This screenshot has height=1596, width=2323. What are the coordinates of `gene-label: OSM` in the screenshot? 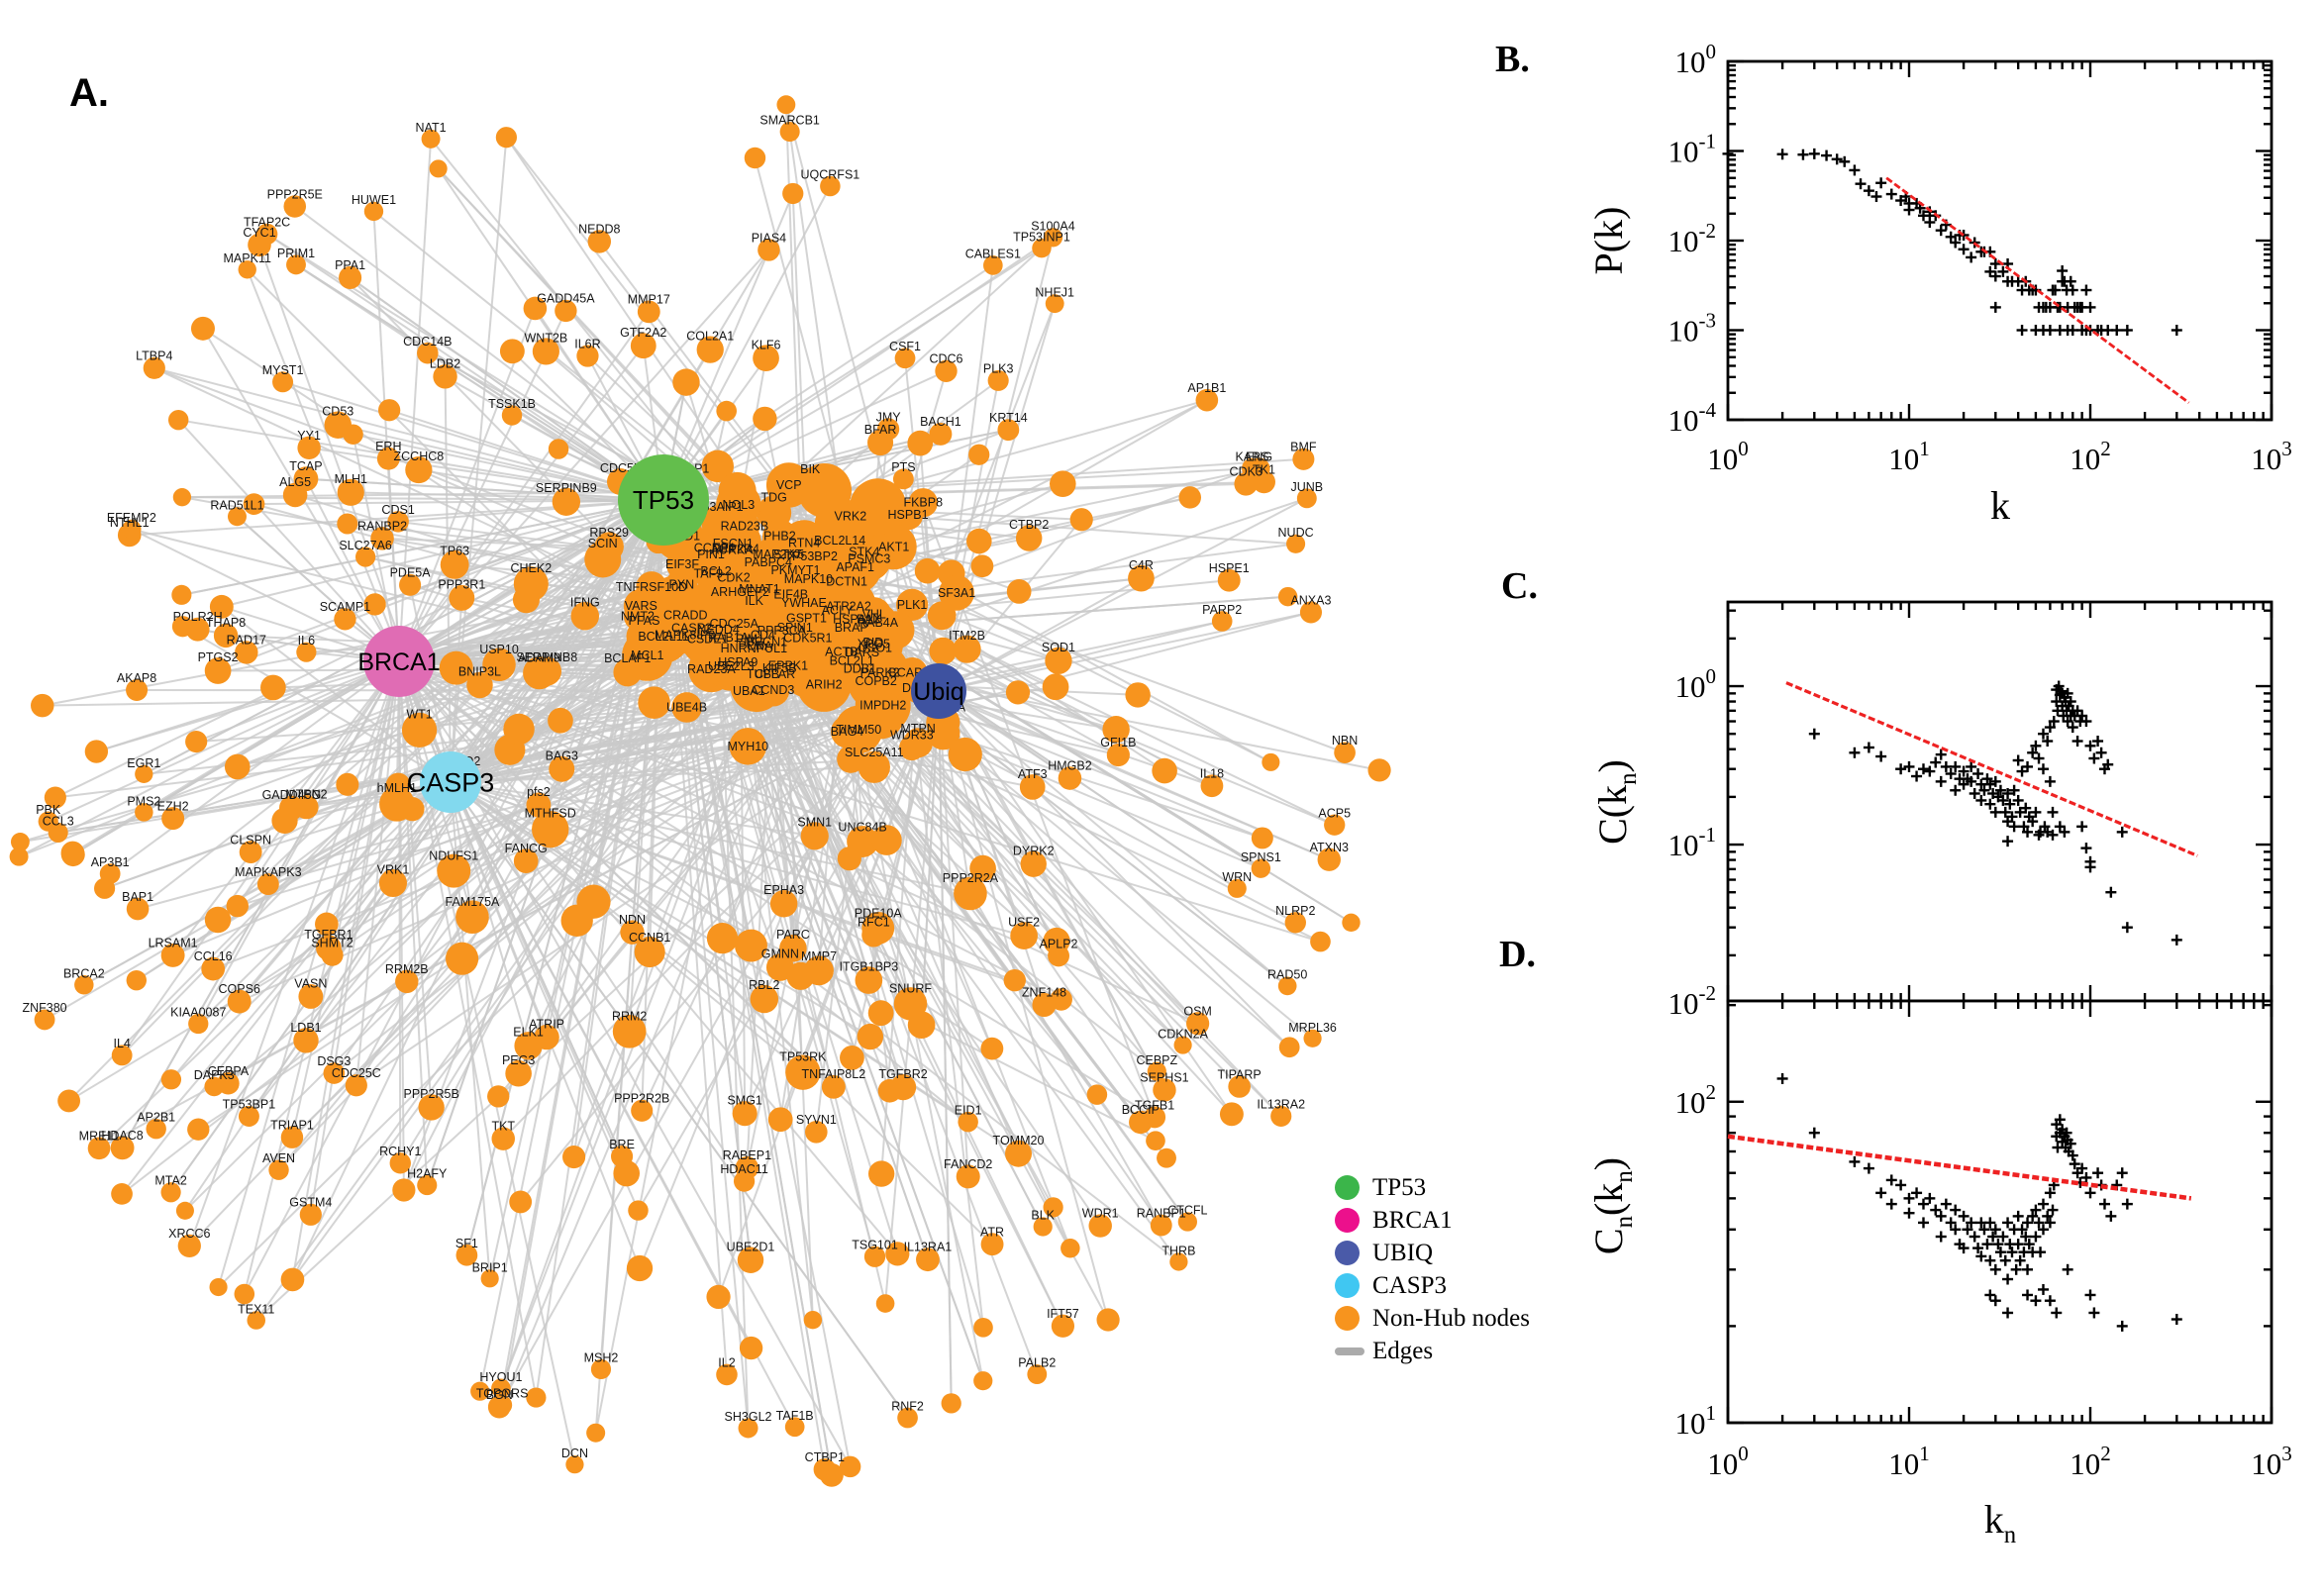 It's located at (1197, 1011).